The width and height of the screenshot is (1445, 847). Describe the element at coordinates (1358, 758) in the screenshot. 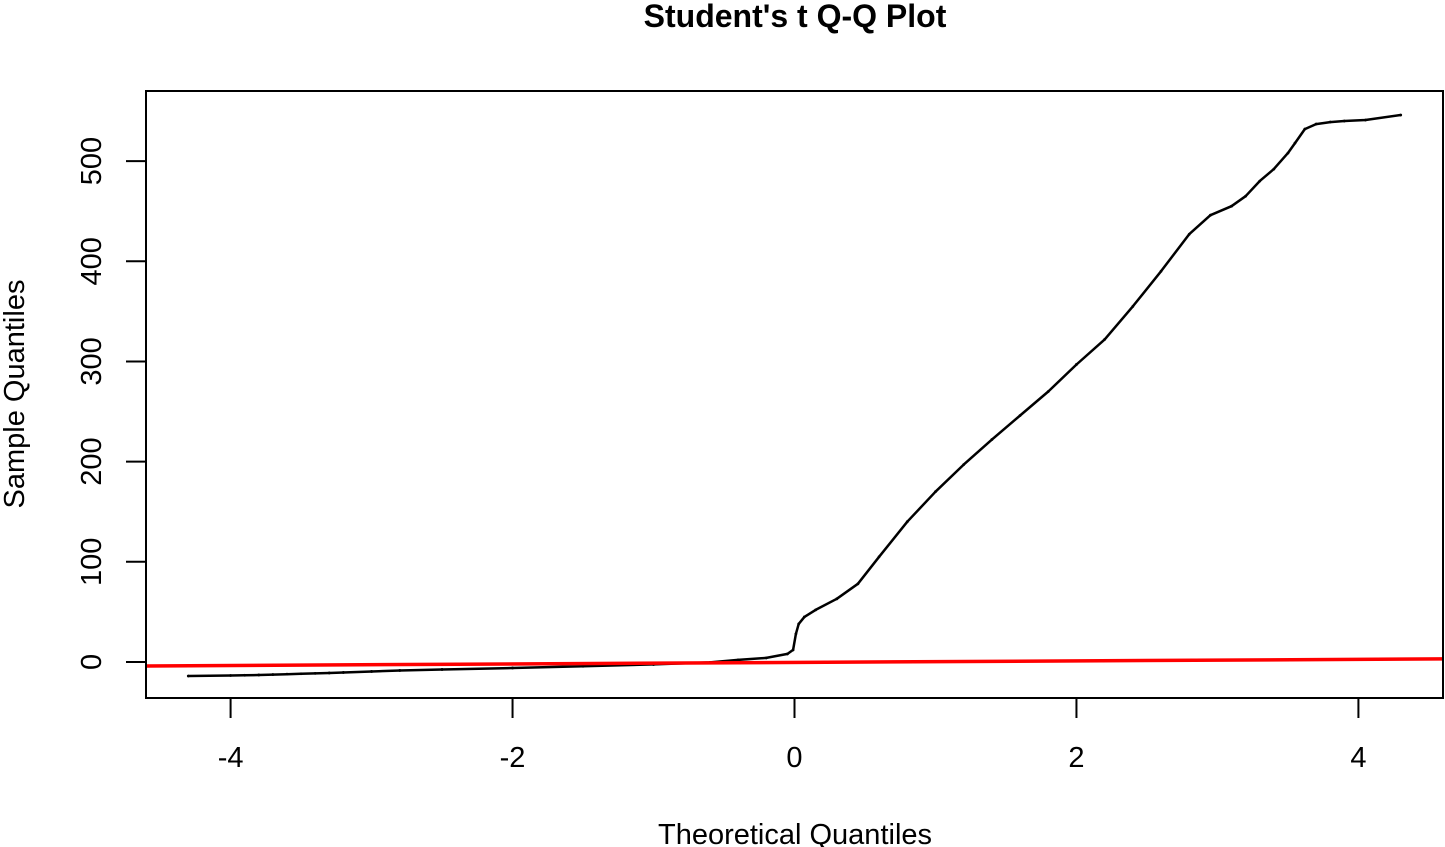

I see `x-tick-label: 4` at that location.